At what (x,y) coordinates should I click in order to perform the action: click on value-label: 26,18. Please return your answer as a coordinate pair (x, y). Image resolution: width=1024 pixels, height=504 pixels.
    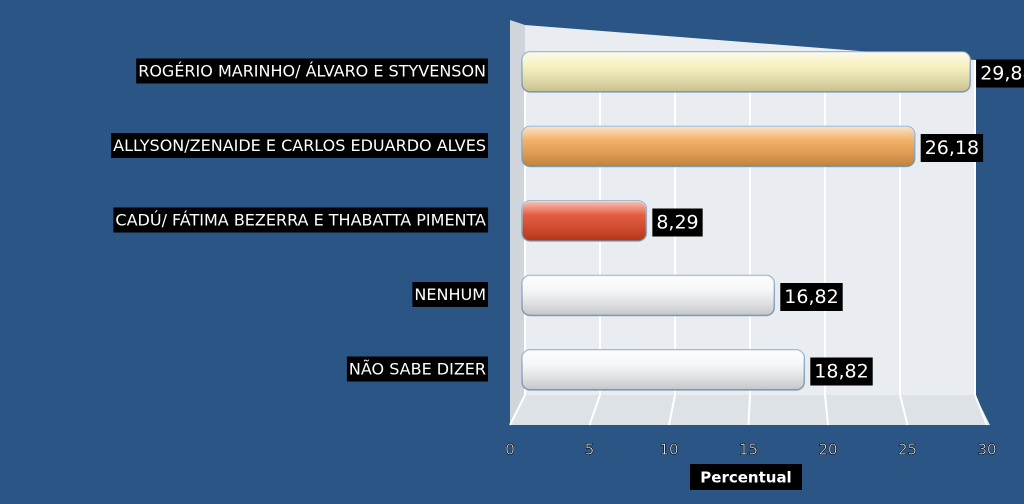
    Looking at the image, I should click on (952, 148).